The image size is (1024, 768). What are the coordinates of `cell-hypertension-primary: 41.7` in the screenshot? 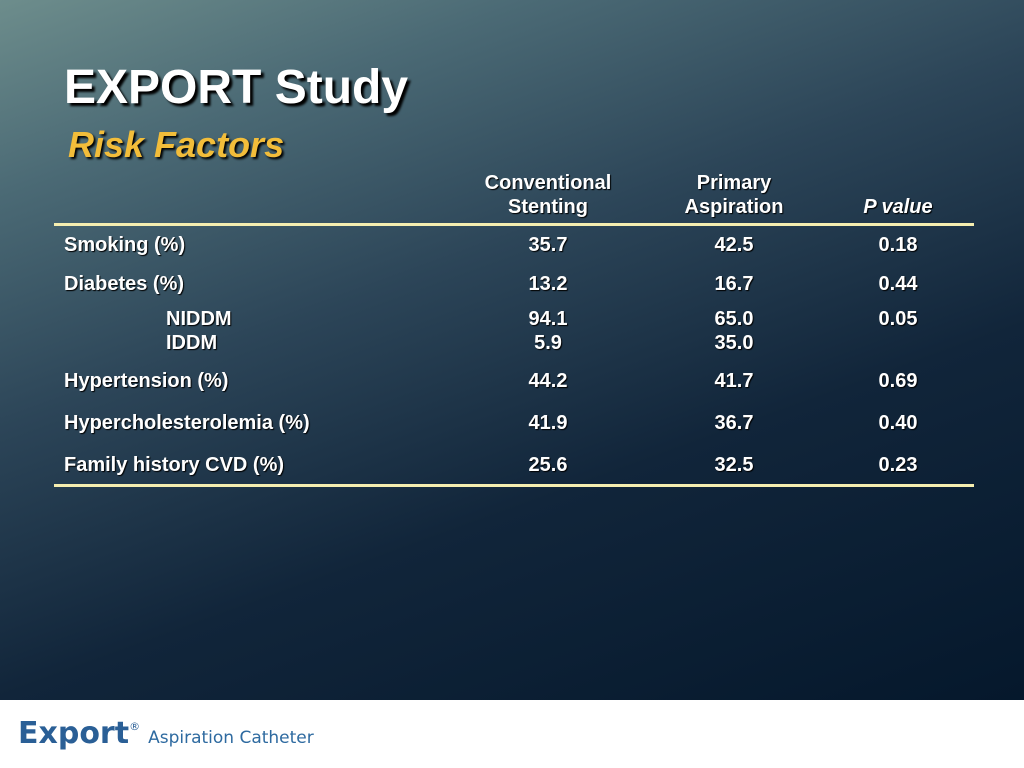 It's located at (734, 381).